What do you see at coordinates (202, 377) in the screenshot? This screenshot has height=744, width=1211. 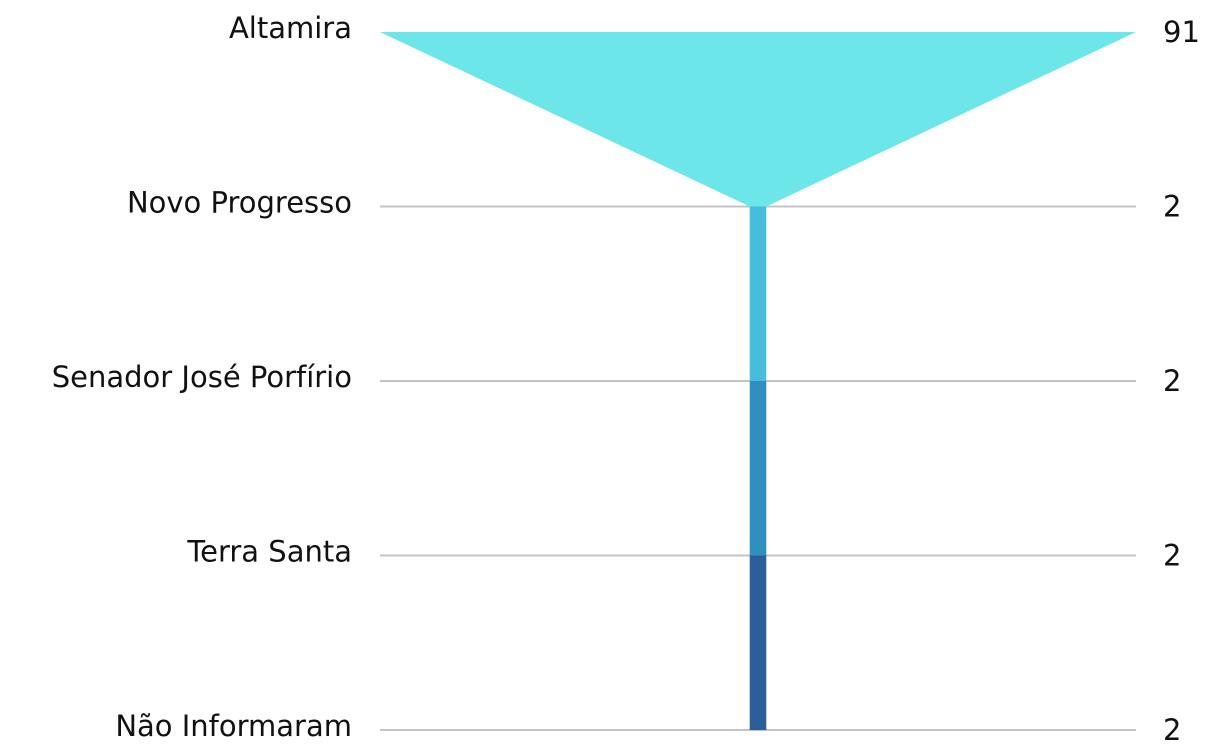 I see `category-label: Senador José Porfírio` at bounding box center [202, 377].